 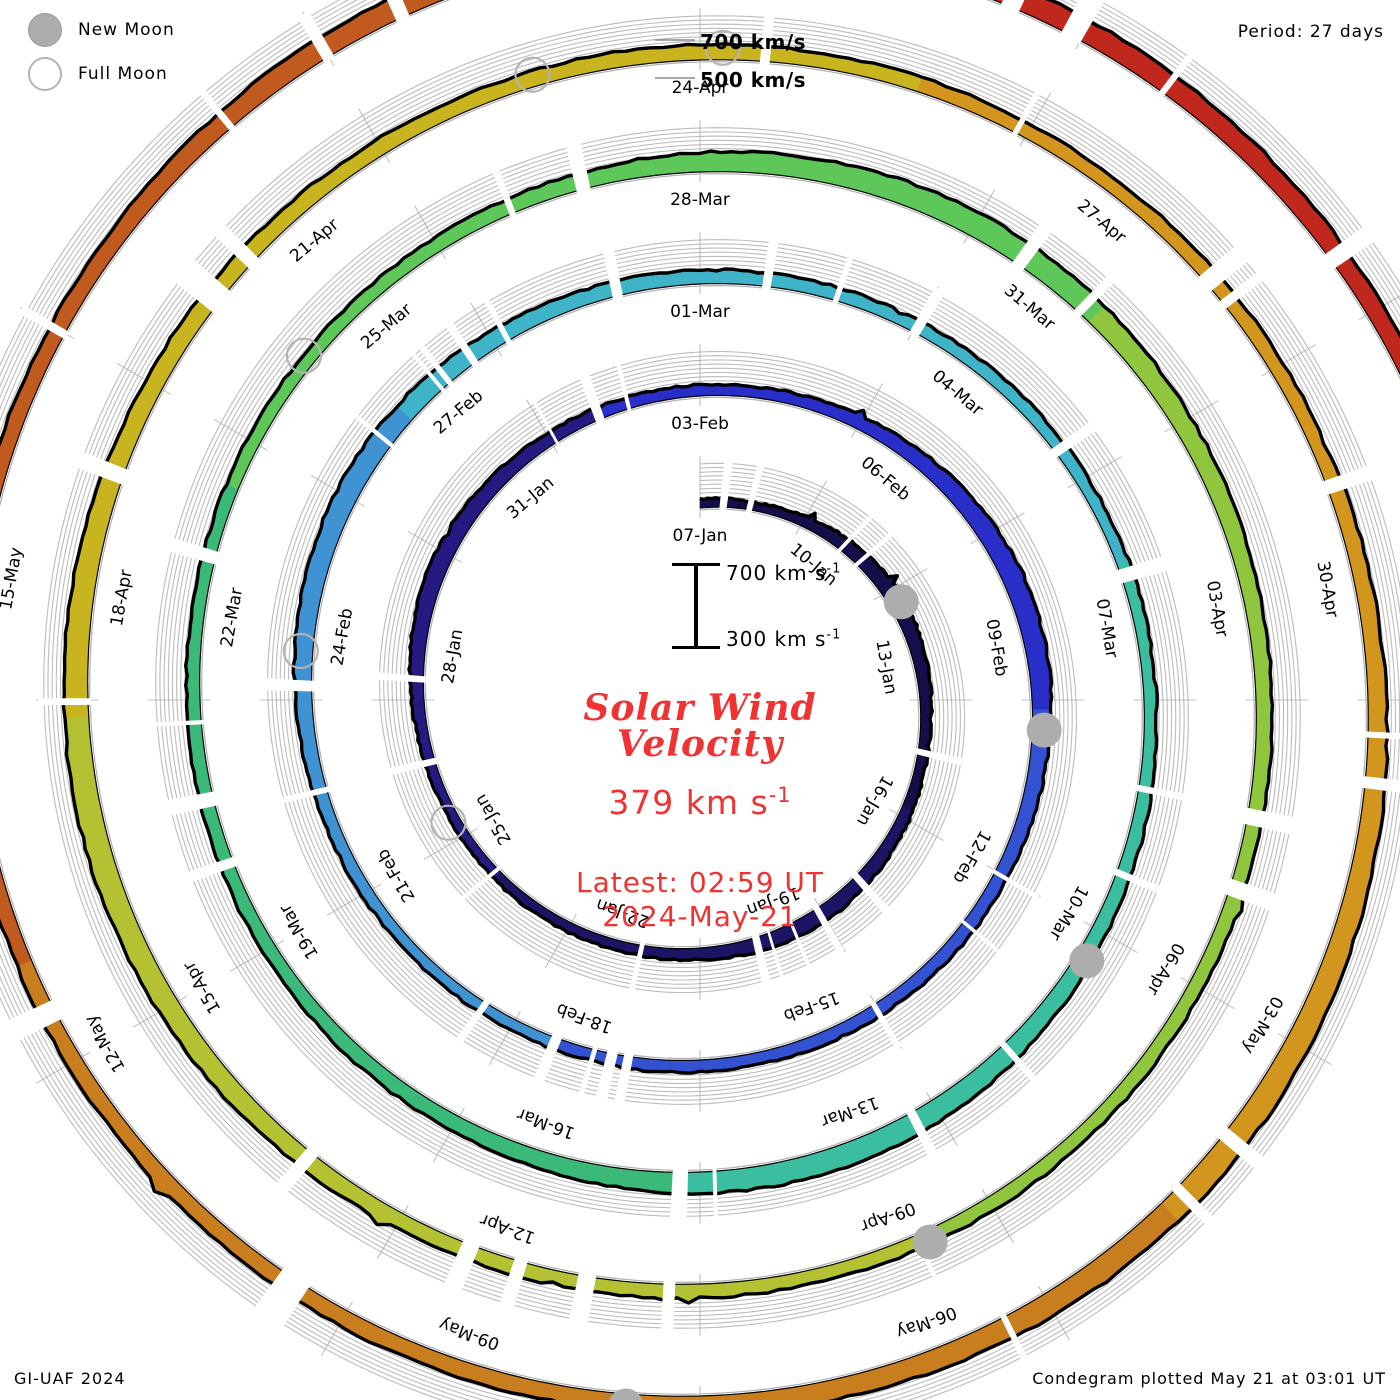 I want to click on date-label: 15-Apr, so click(x=202, y=987).